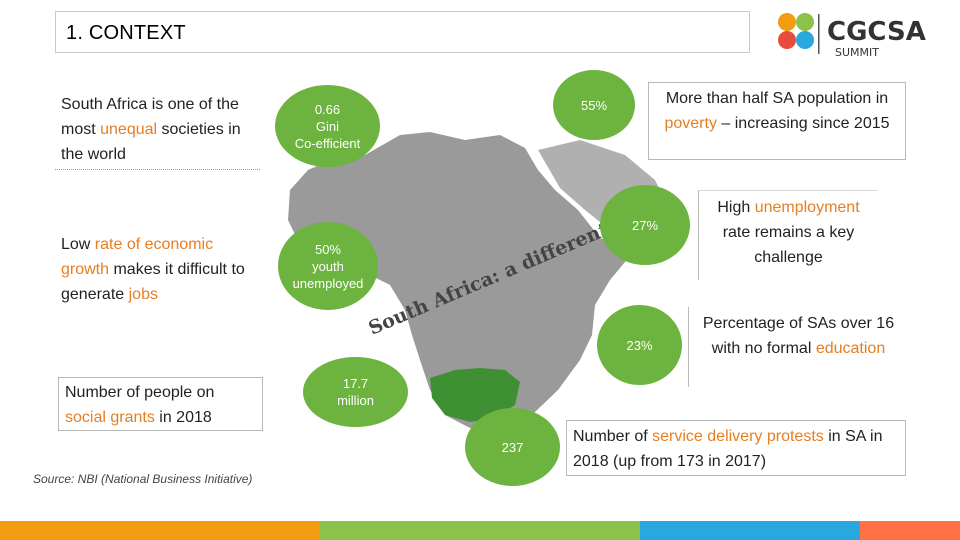  I want to click on unequal-text-a: South Africa is one of the most, so click(150, 117).